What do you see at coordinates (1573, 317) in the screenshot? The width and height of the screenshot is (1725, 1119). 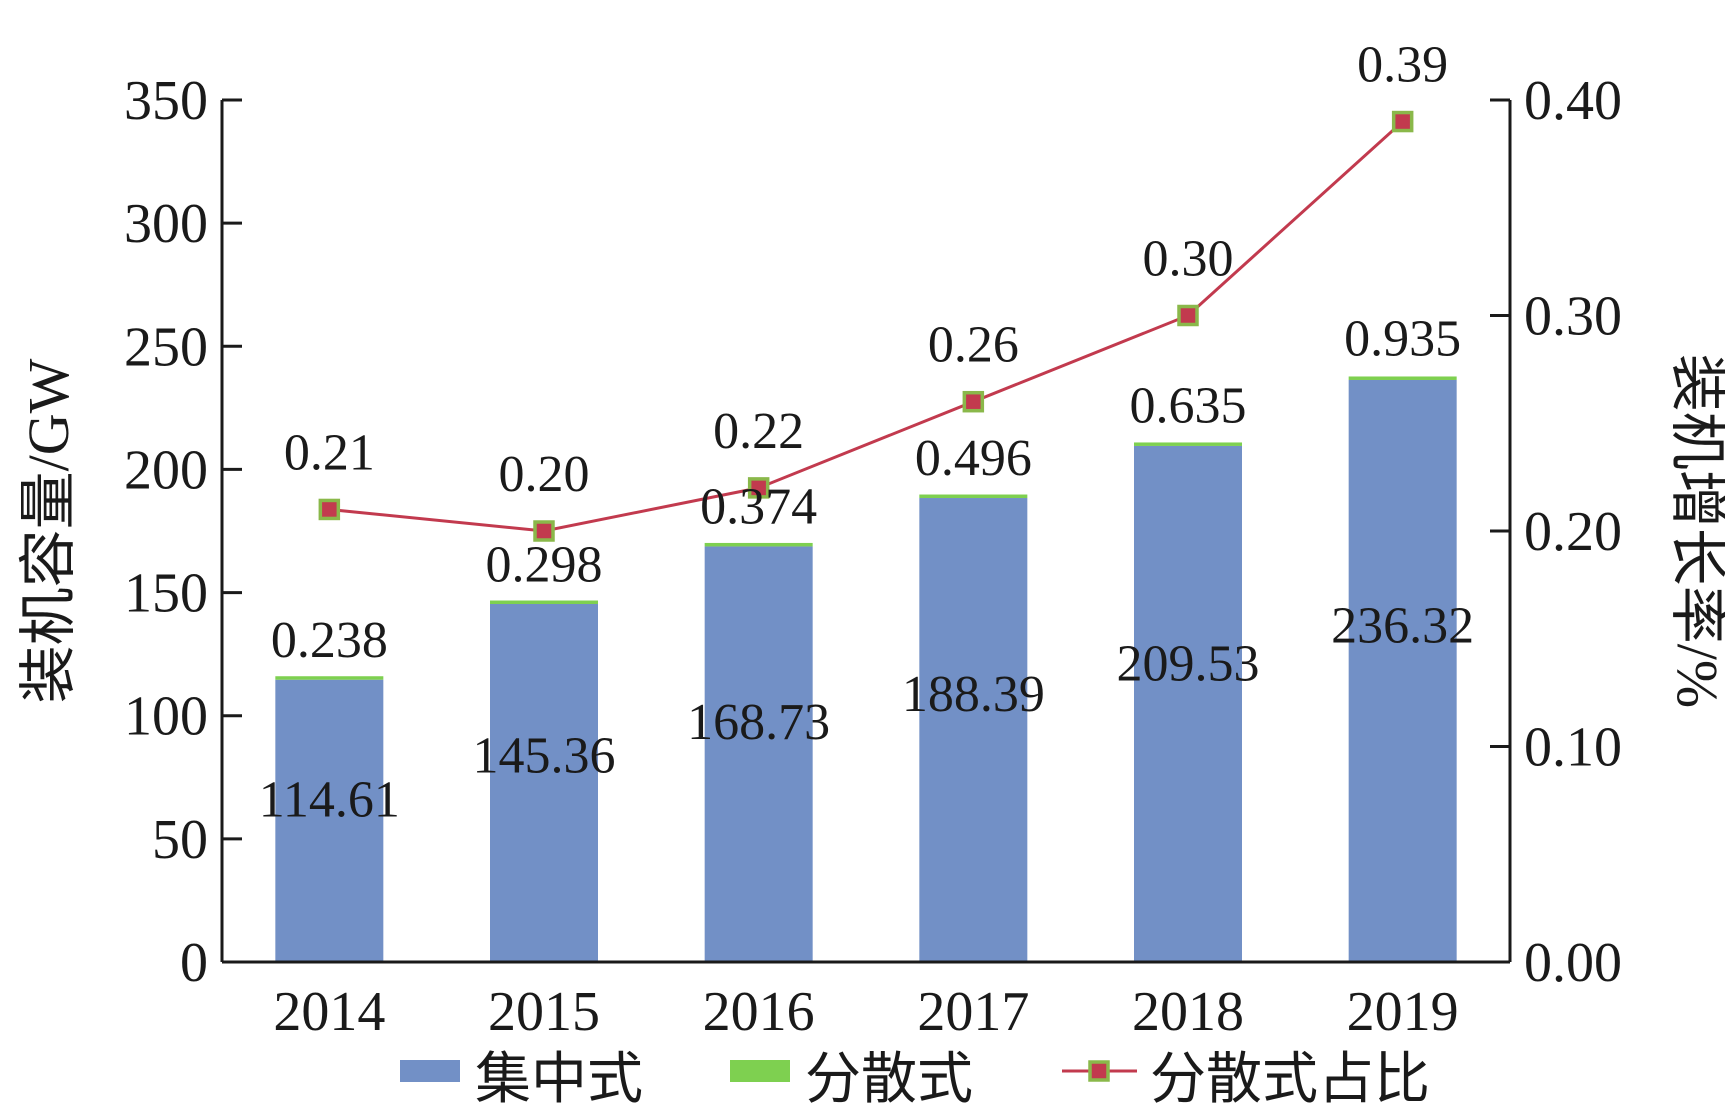 I see `y2-tick-label: 0.30` at bounding box center [1573, 317].